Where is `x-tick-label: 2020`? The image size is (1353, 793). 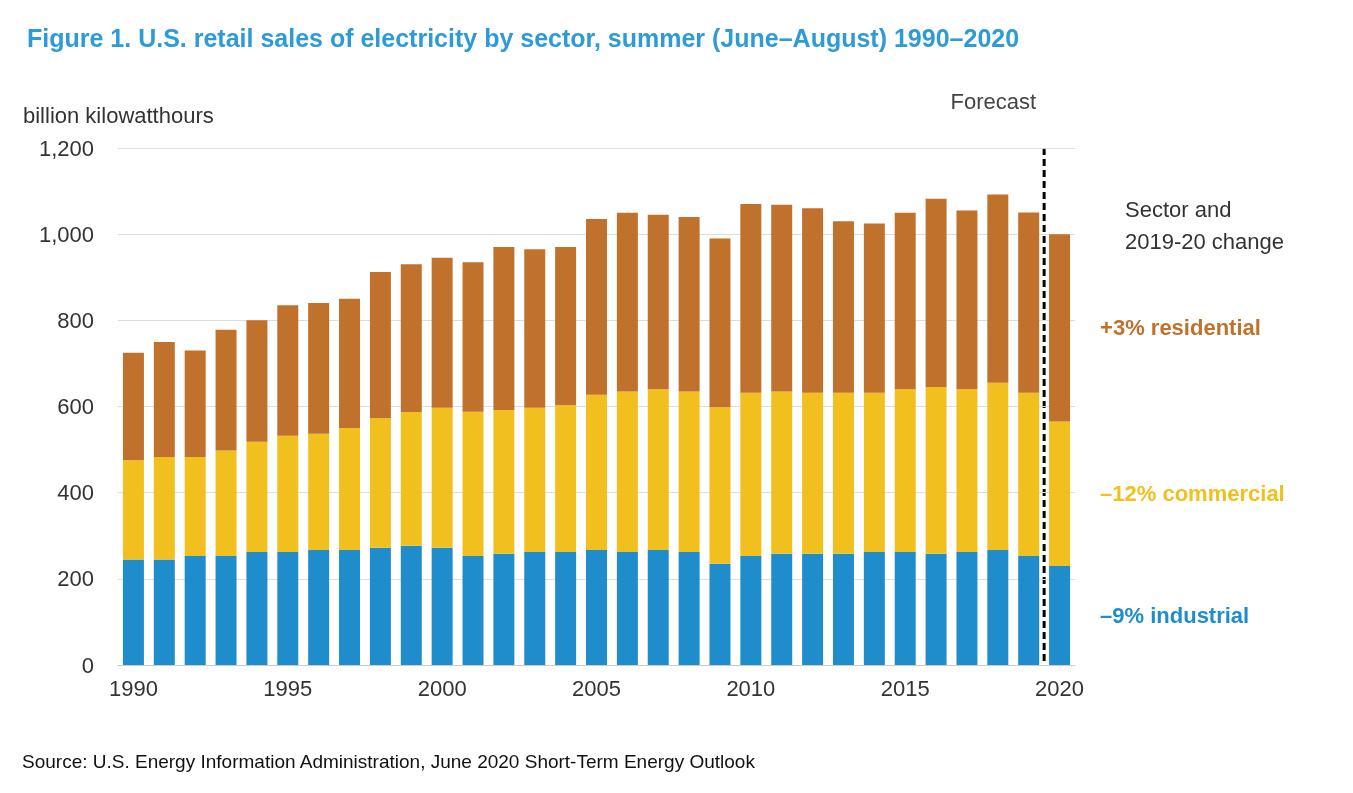
x-tick-label: 2020 is located at coordinates (1060, 688).